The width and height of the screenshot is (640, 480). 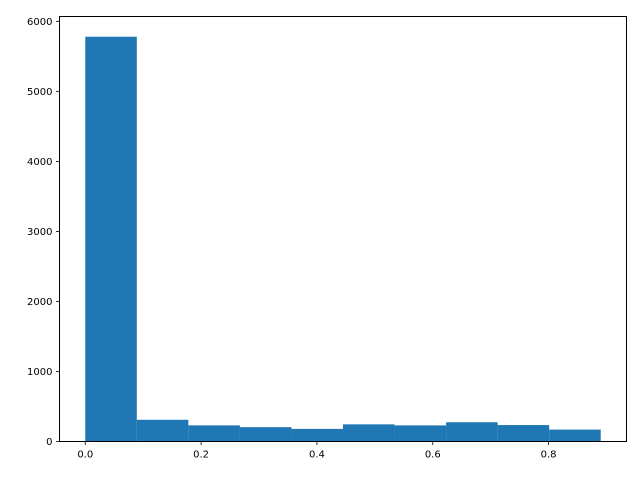 I want to click on y-tick-label: 1000, so click(x=39, y=372).